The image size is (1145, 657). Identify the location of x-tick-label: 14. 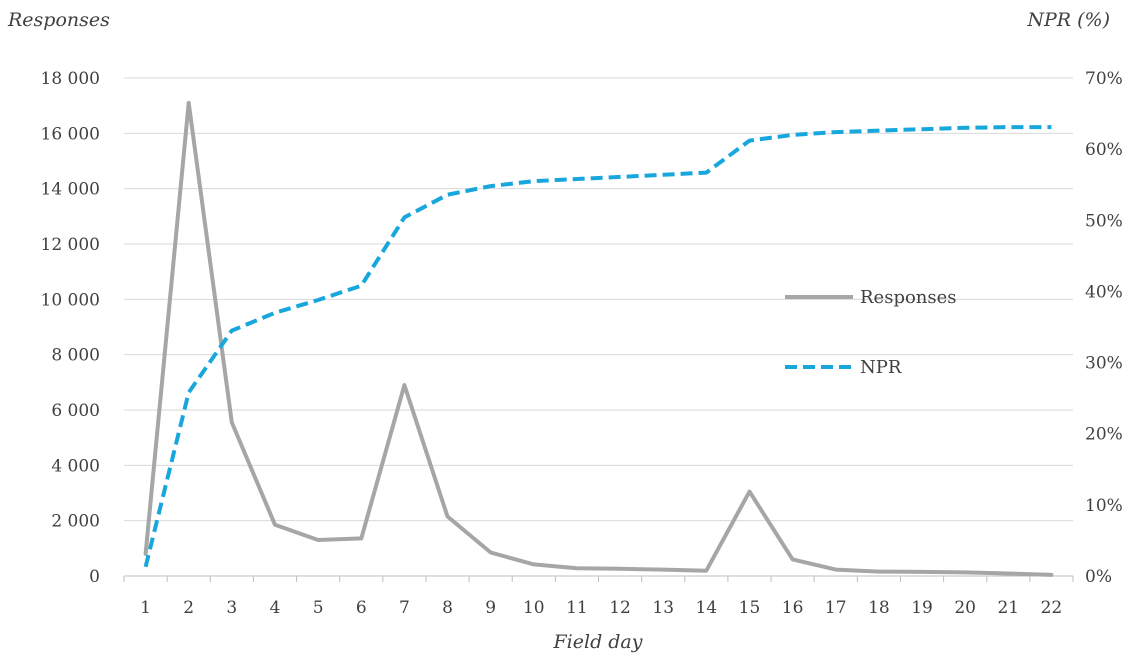
(707, 608).